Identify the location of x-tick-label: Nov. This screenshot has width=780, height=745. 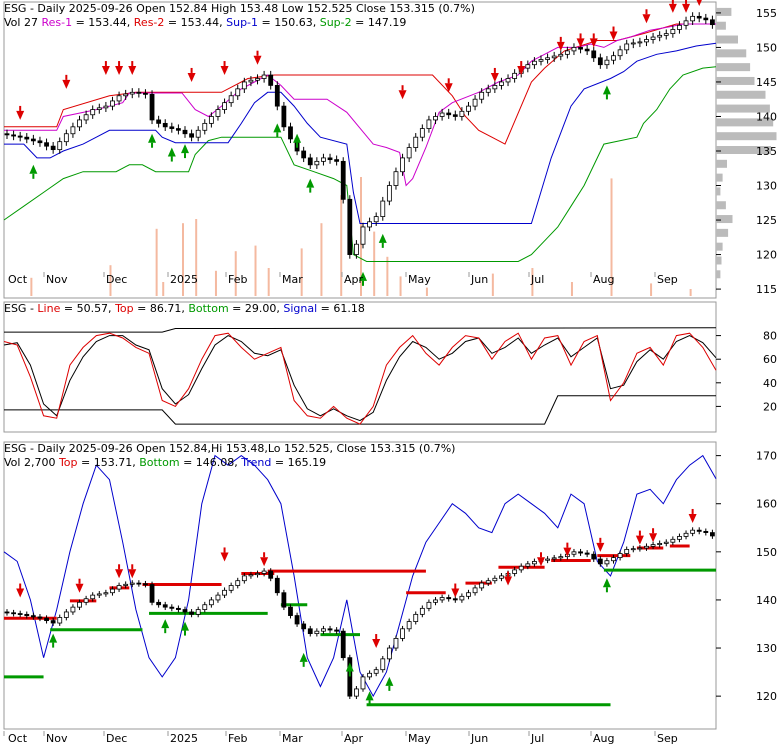
(57, 279).